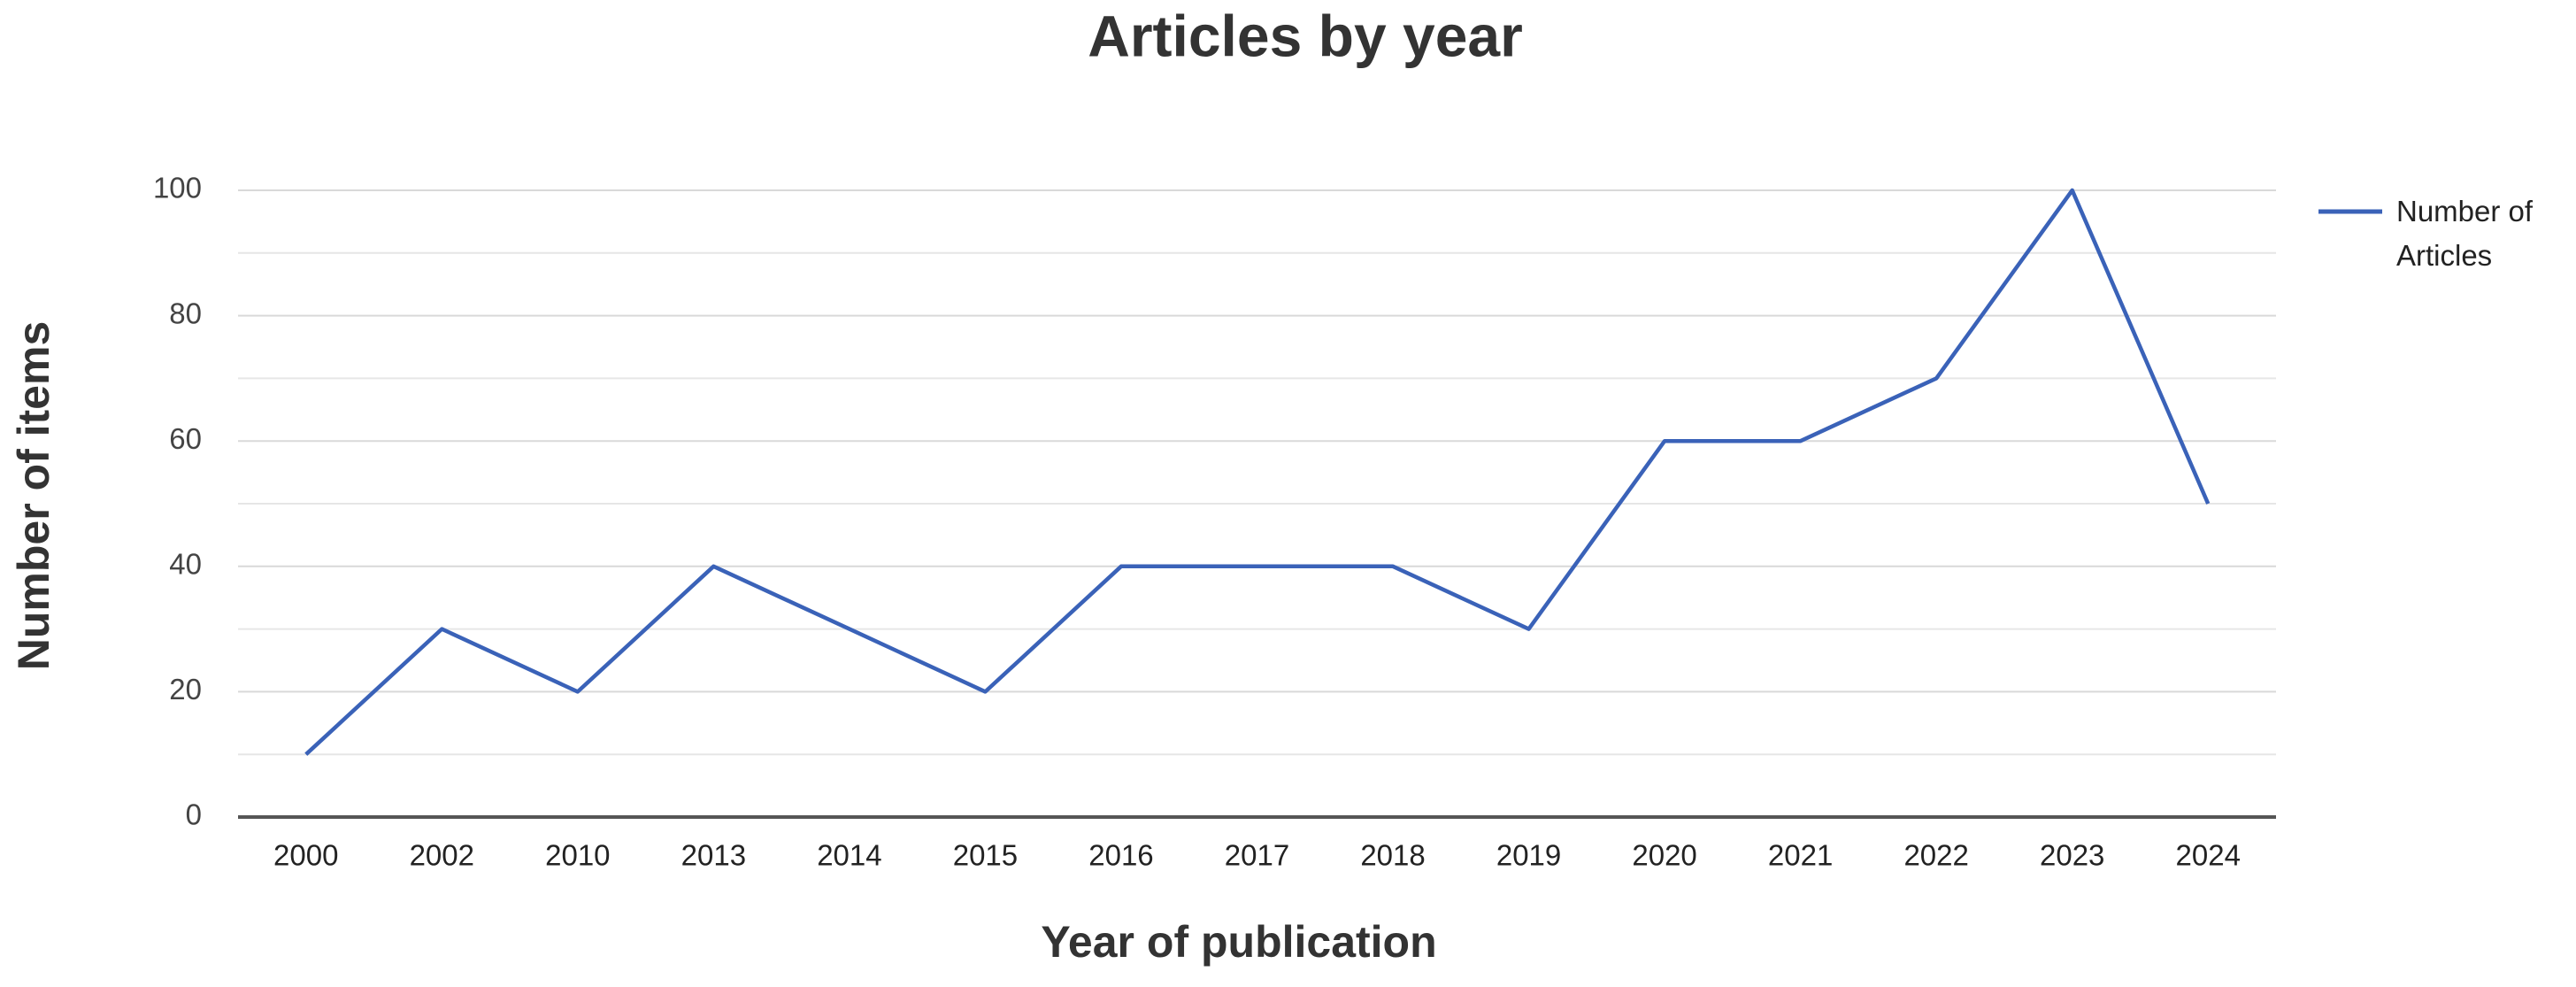 Image resolution: width=2576 pixels, height=987 pixels. Describe the element at coordinates (185, 313) in the screenshot. I see `y-tick-label: 80` at that location.